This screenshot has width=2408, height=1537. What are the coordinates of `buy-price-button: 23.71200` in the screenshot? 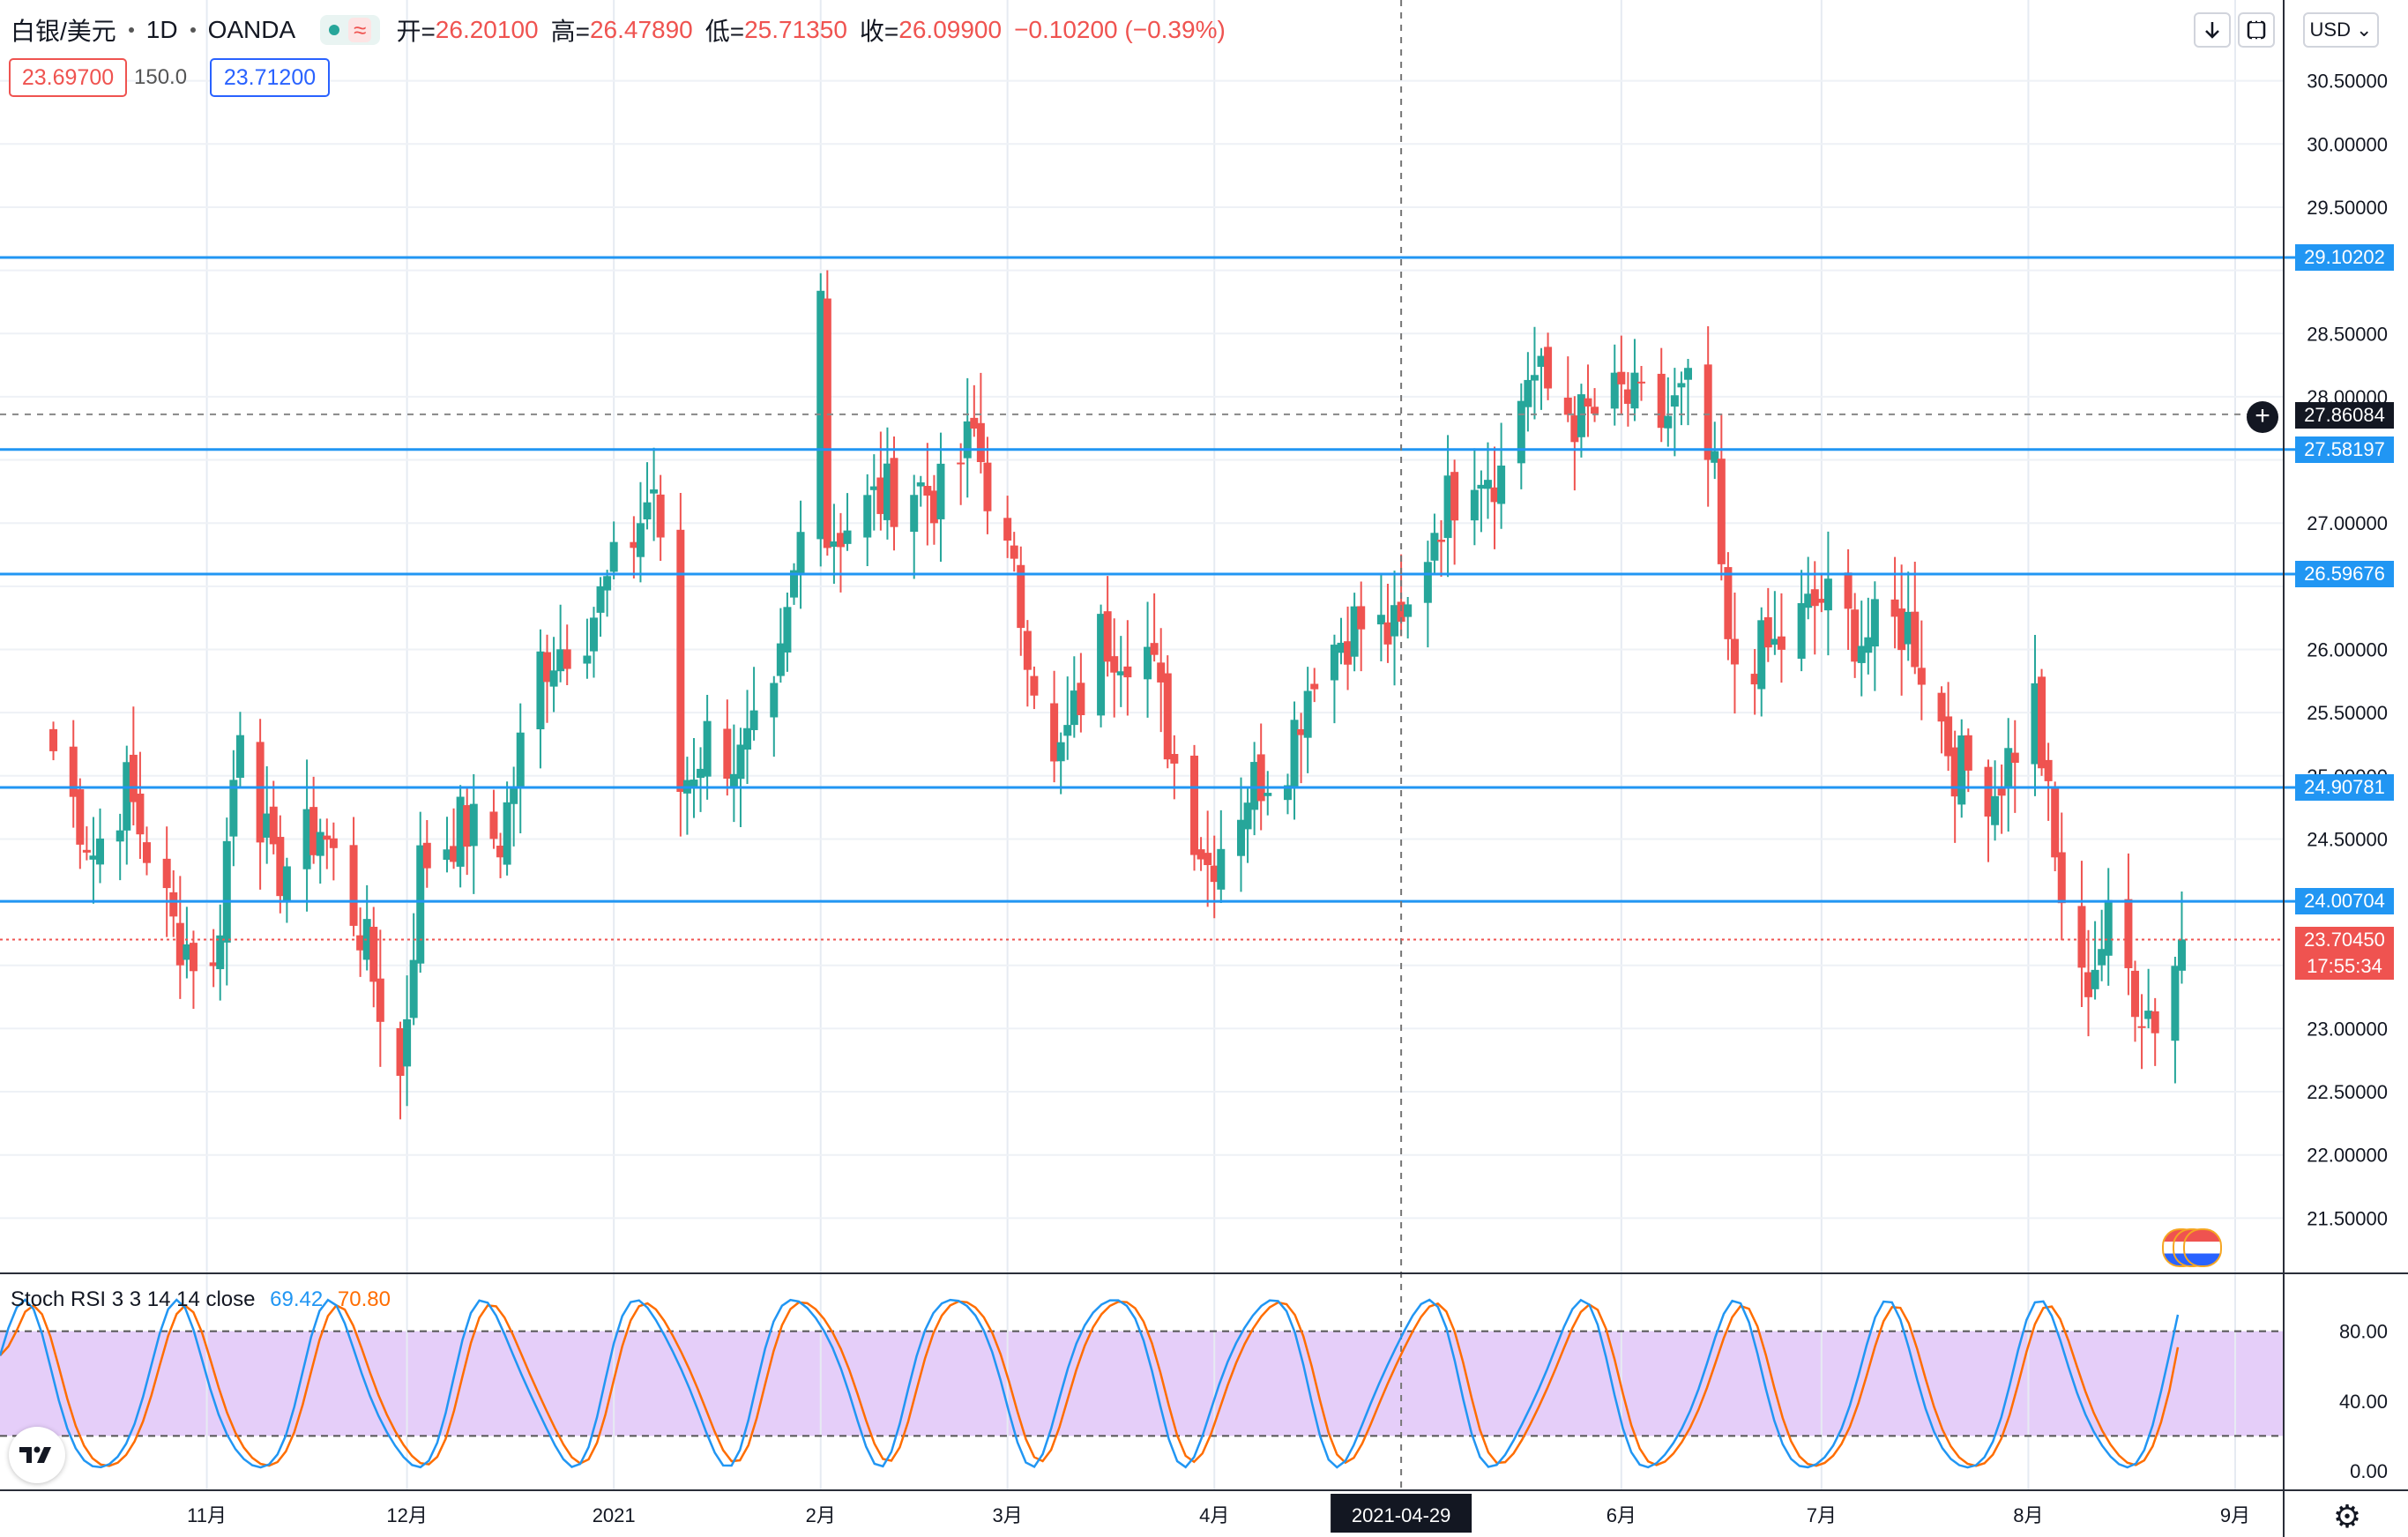 It's located at (270, 77).